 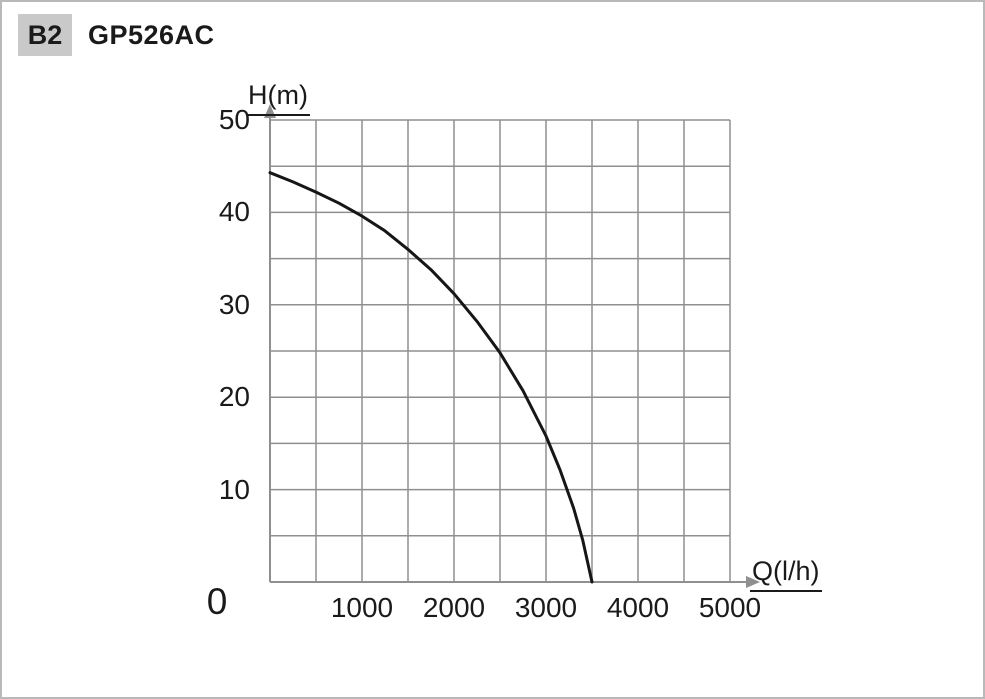 I want to click on section-badge-label: B2, so click(x=45, y=34).